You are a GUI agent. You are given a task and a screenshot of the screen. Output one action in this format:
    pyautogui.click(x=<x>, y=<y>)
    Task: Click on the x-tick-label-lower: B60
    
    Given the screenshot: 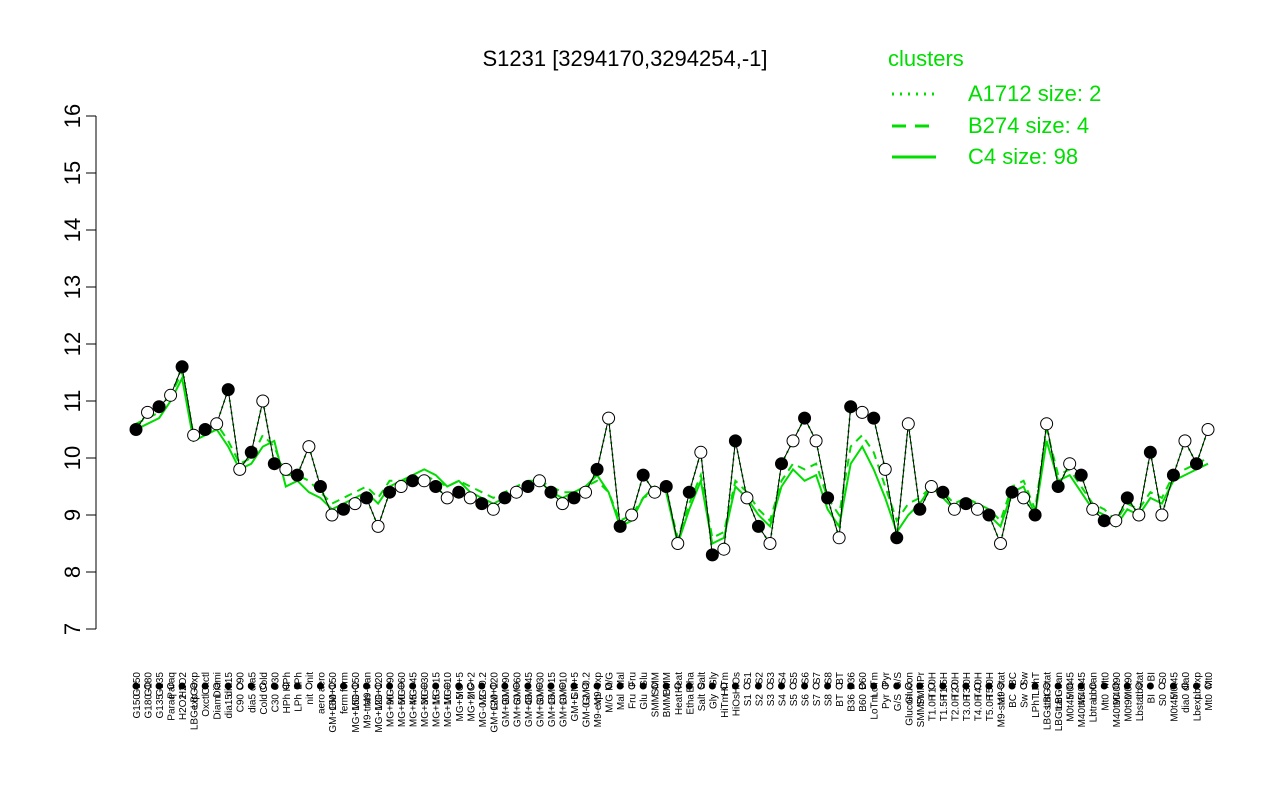 What is the action you would take?
    pyautogui.click(x=863, y=703)
    